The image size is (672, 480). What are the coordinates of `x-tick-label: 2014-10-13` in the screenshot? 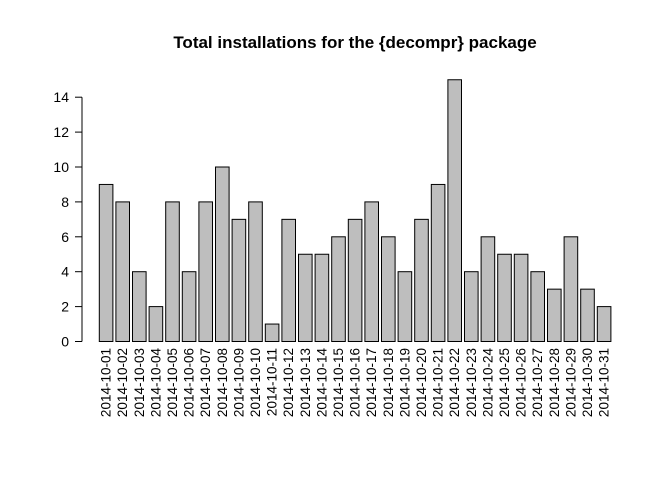 It's located at (305, 382).